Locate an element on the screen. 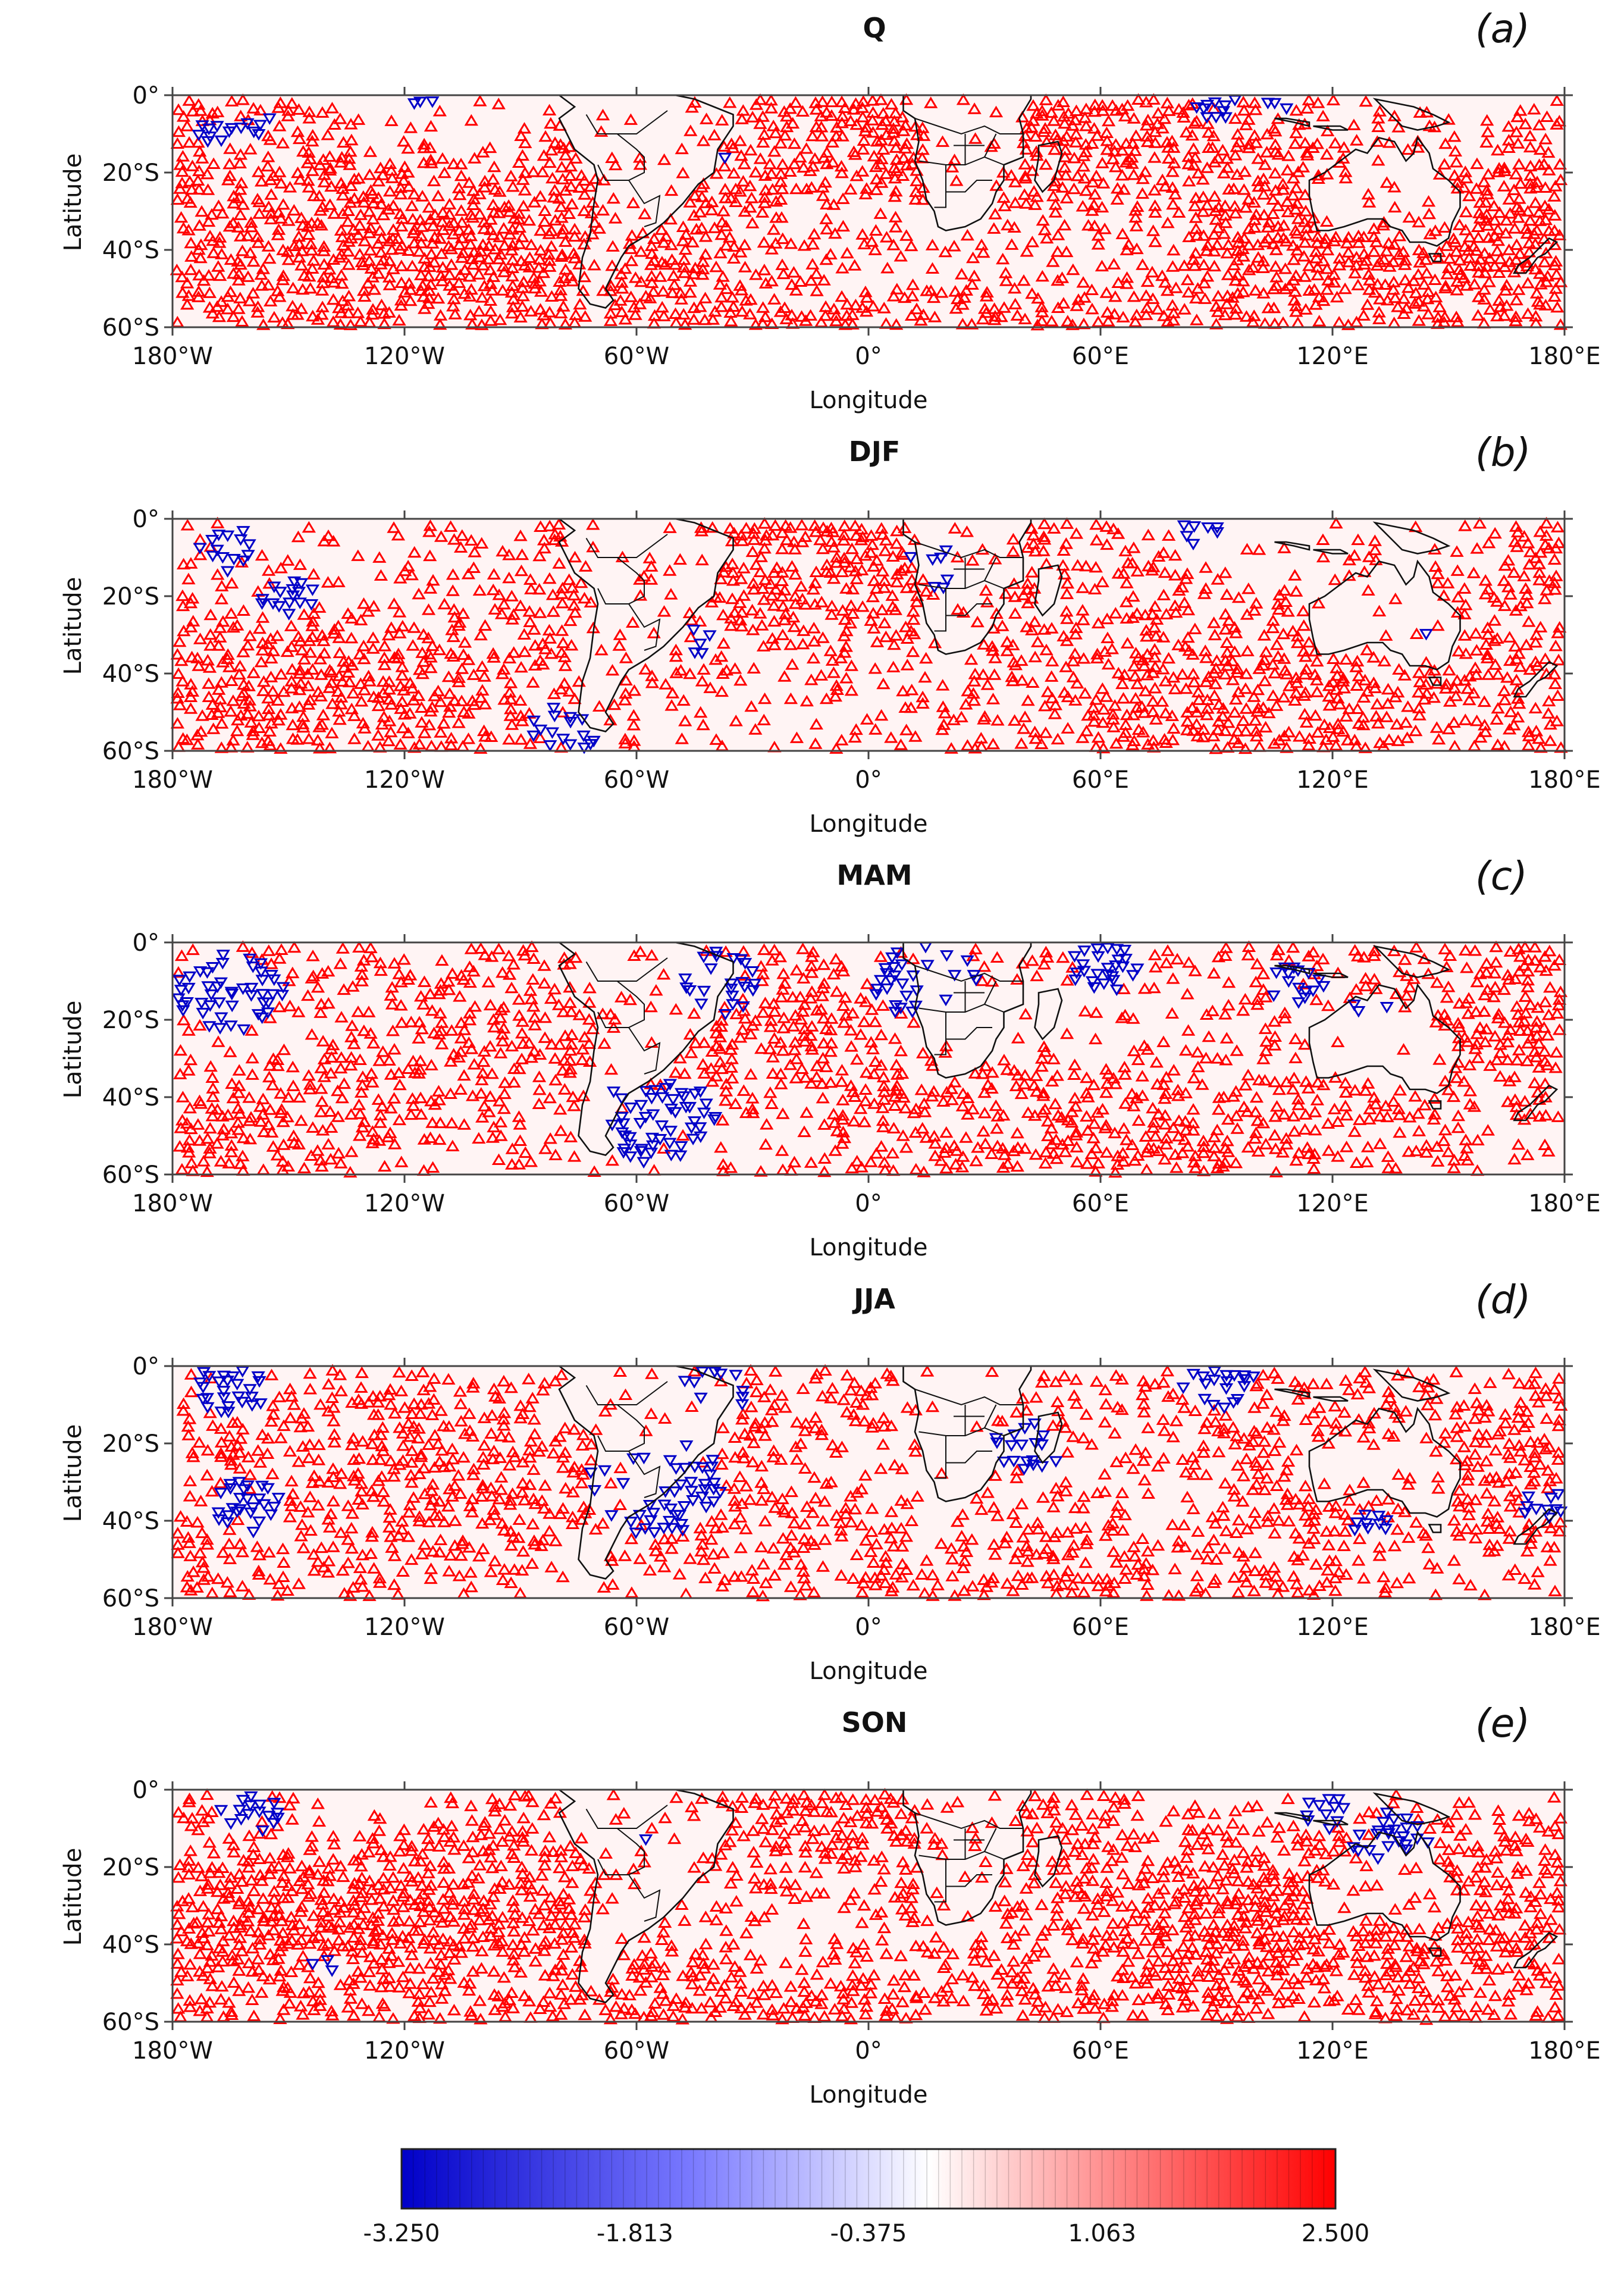 The width and height of the screenshot is (1624, 2274). panel-title: SON is located at coordinates (875, 1723).